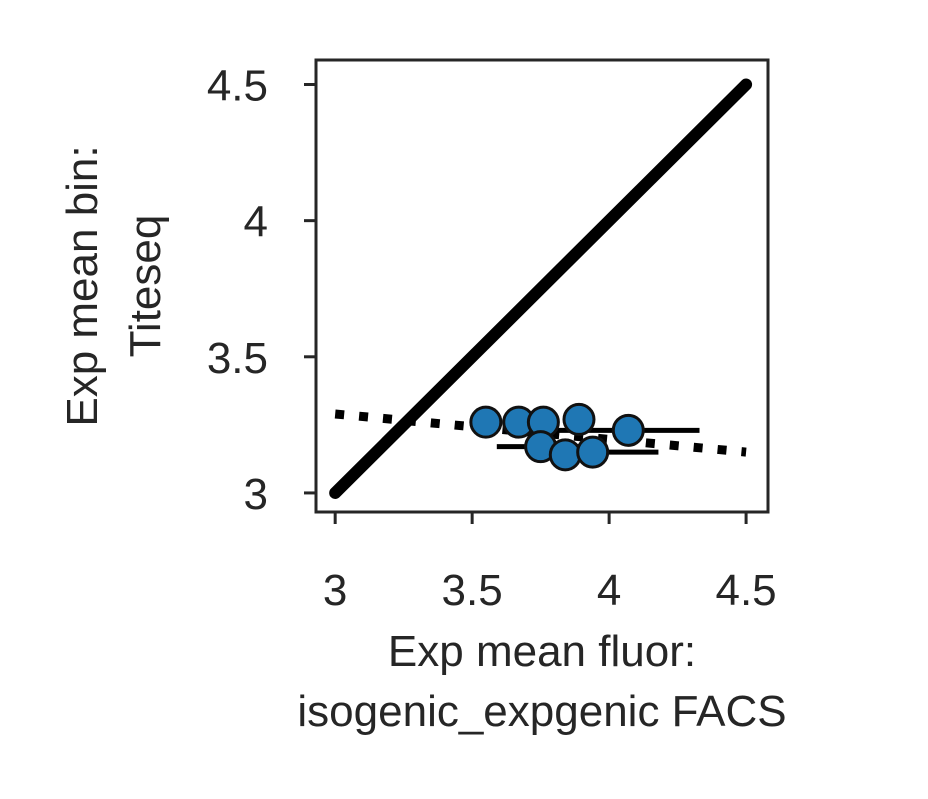  I want to click on x-tick-label: 3, so click(335, 590).